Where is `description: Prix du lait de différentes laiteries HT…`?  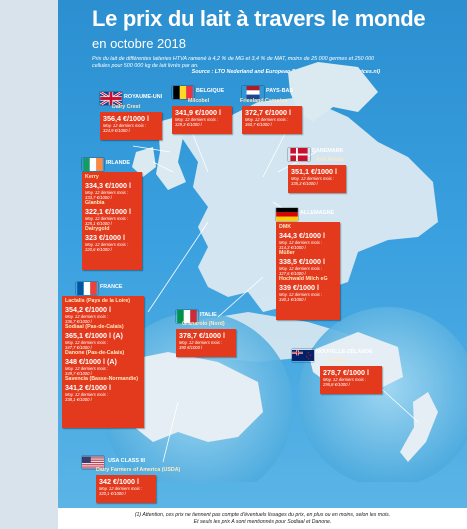 description: Prix du lait de différentes laiteries HT… is located at coordinates (242, 66).